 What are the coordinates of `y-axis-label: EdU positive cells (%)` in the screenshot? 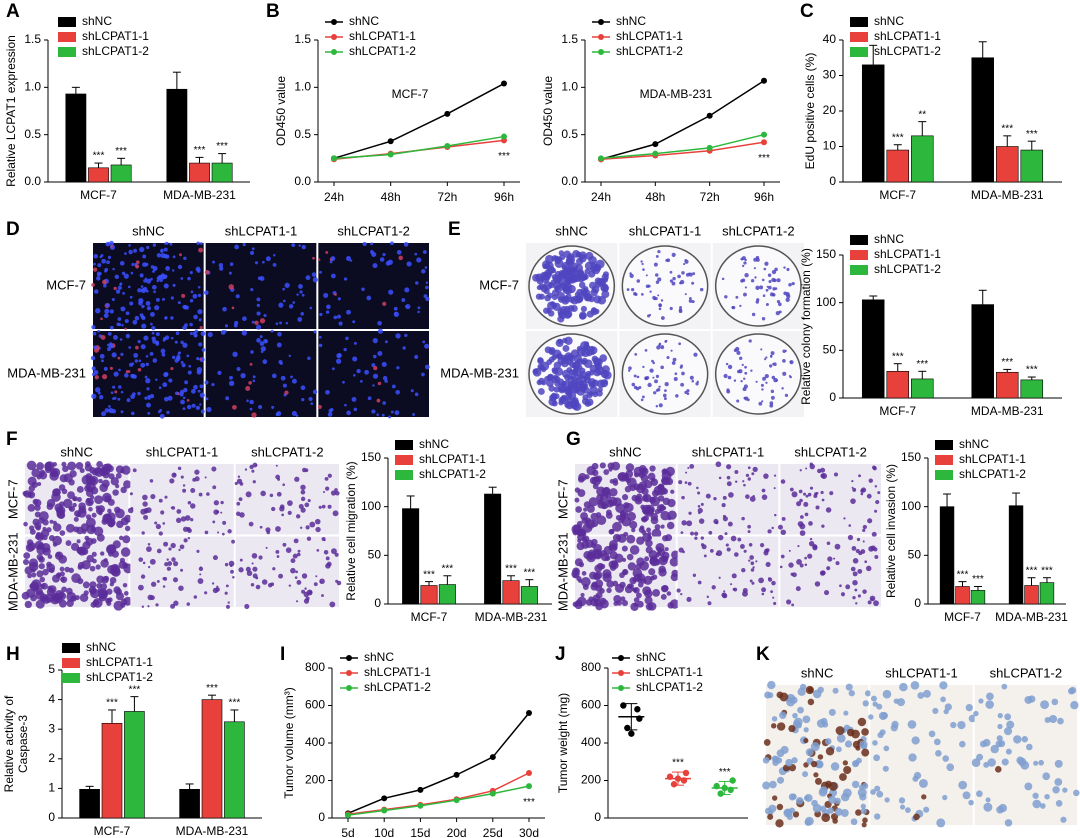 It's located at (810, 111).